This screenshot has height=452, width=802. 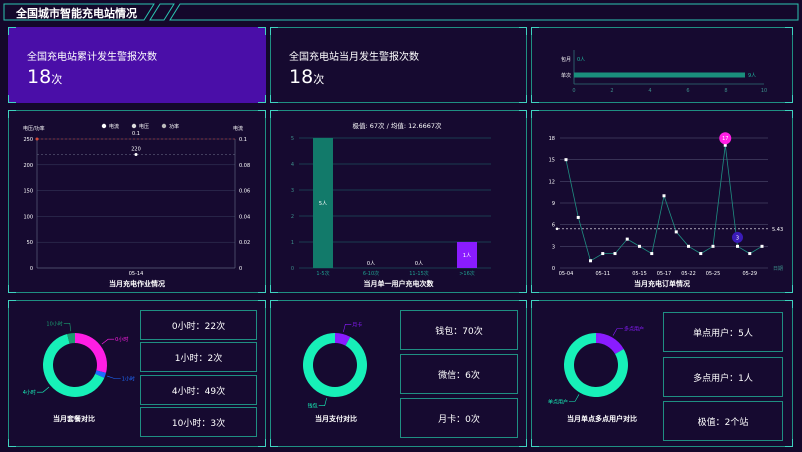 I want to click on stat-c-1: 多点用户：1人, so click(x=723, y=377).